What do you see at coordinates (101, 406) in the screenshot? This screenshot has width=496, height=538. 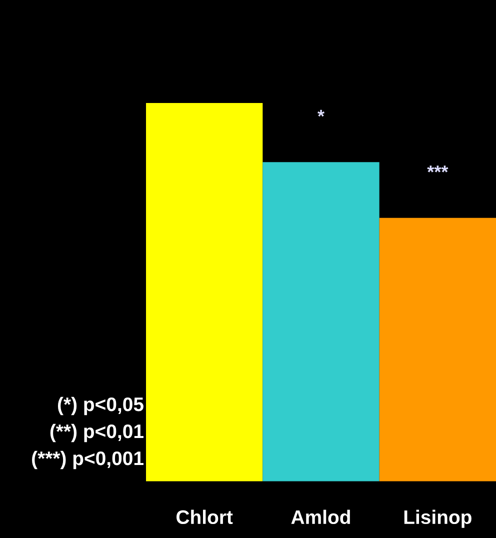 I see `text: (*) p<0,05` at bounding box center [101, 406].